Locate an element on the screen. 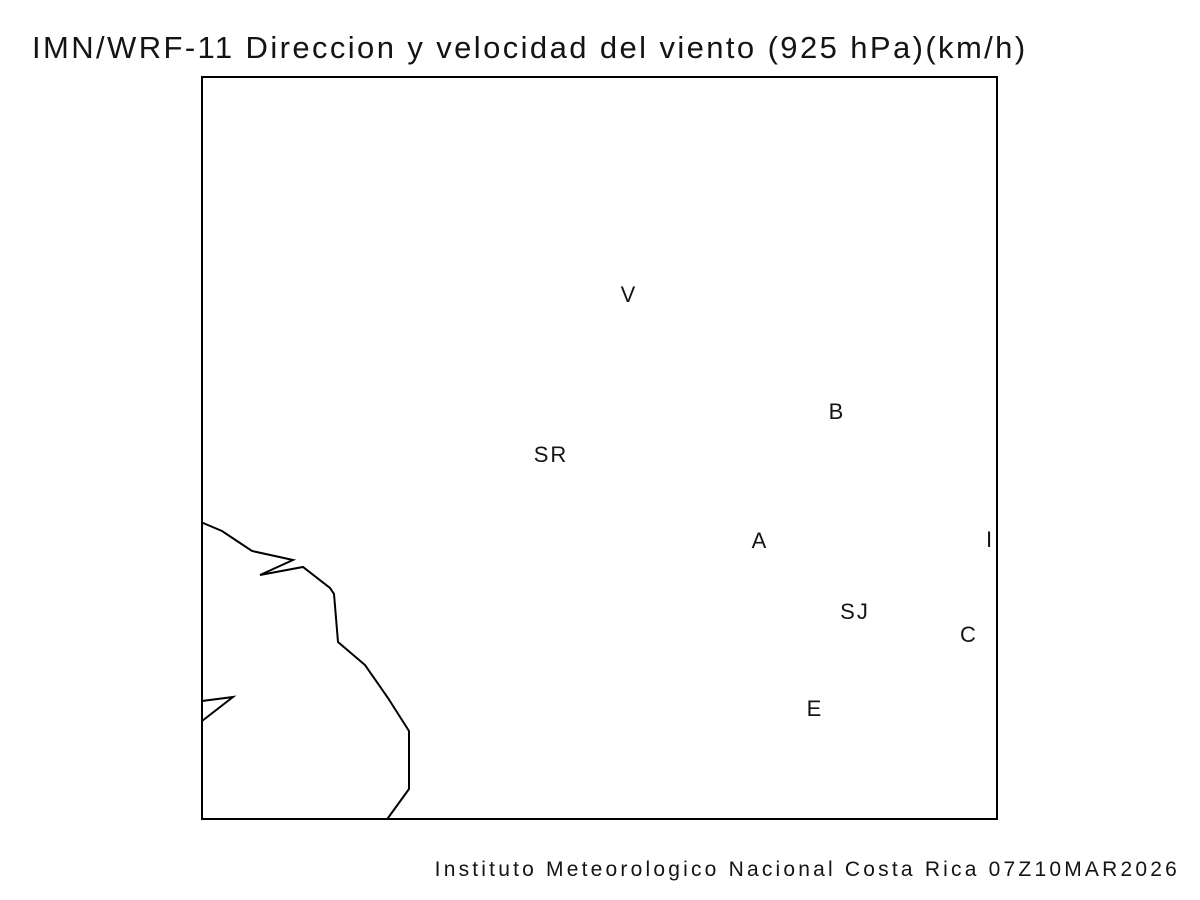 The image size is (1200, 900). station-label-c: C is located at coordinates (969, 634).